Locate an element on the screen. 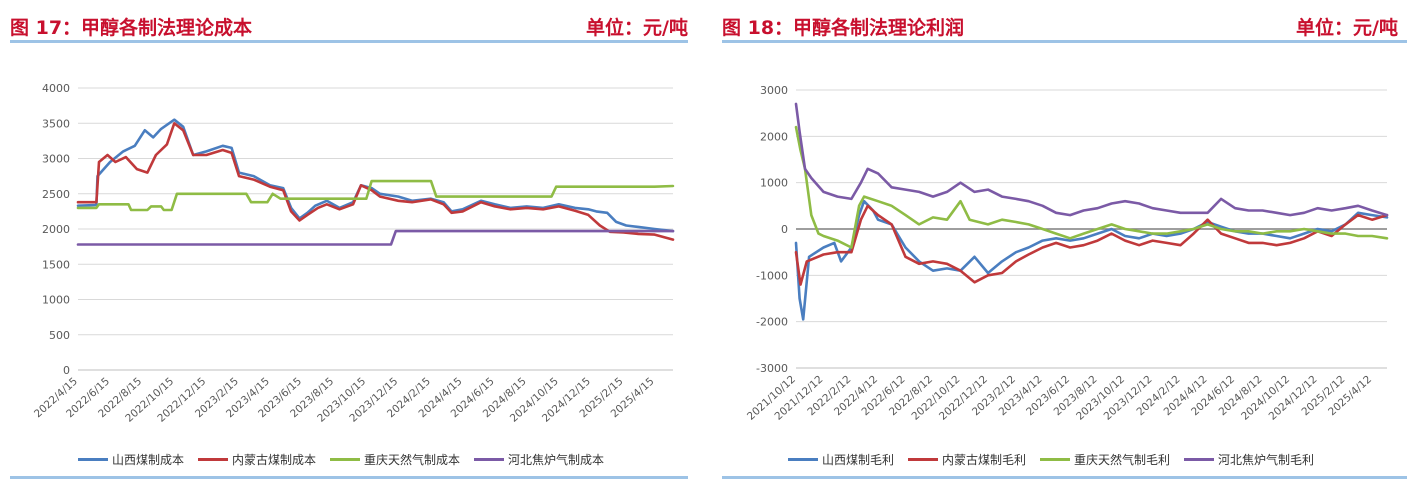 This screenshot has height=482, width=1417. legend-item-chongqing: 重庆天然气制成本 is located at coordinates (395, 459).